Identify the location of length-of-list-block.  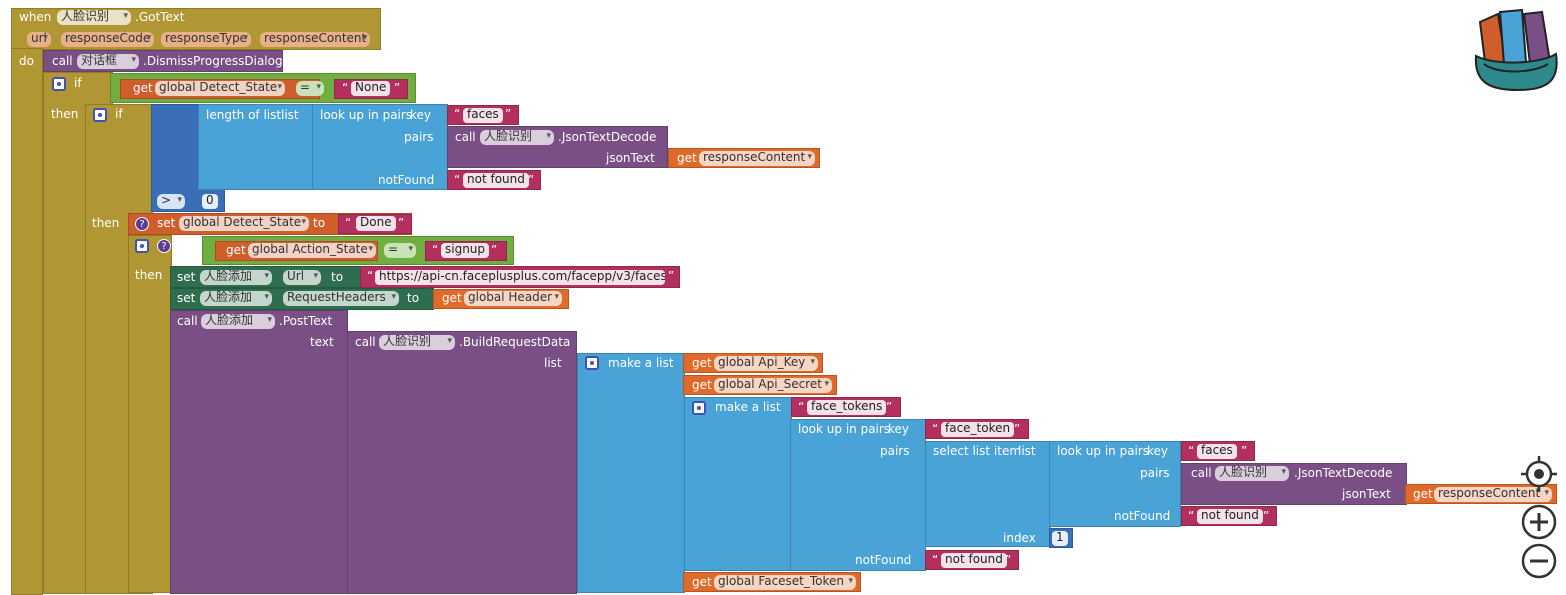
(256, 147).